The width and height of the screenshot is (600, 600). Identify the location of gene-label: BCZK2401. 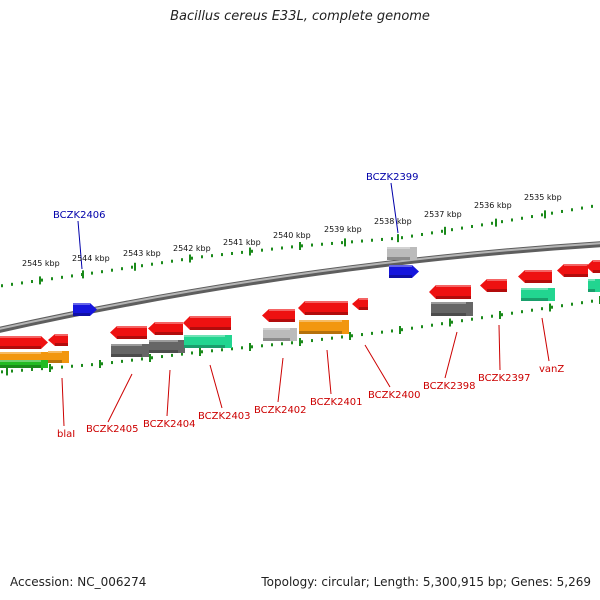
(336, 402).